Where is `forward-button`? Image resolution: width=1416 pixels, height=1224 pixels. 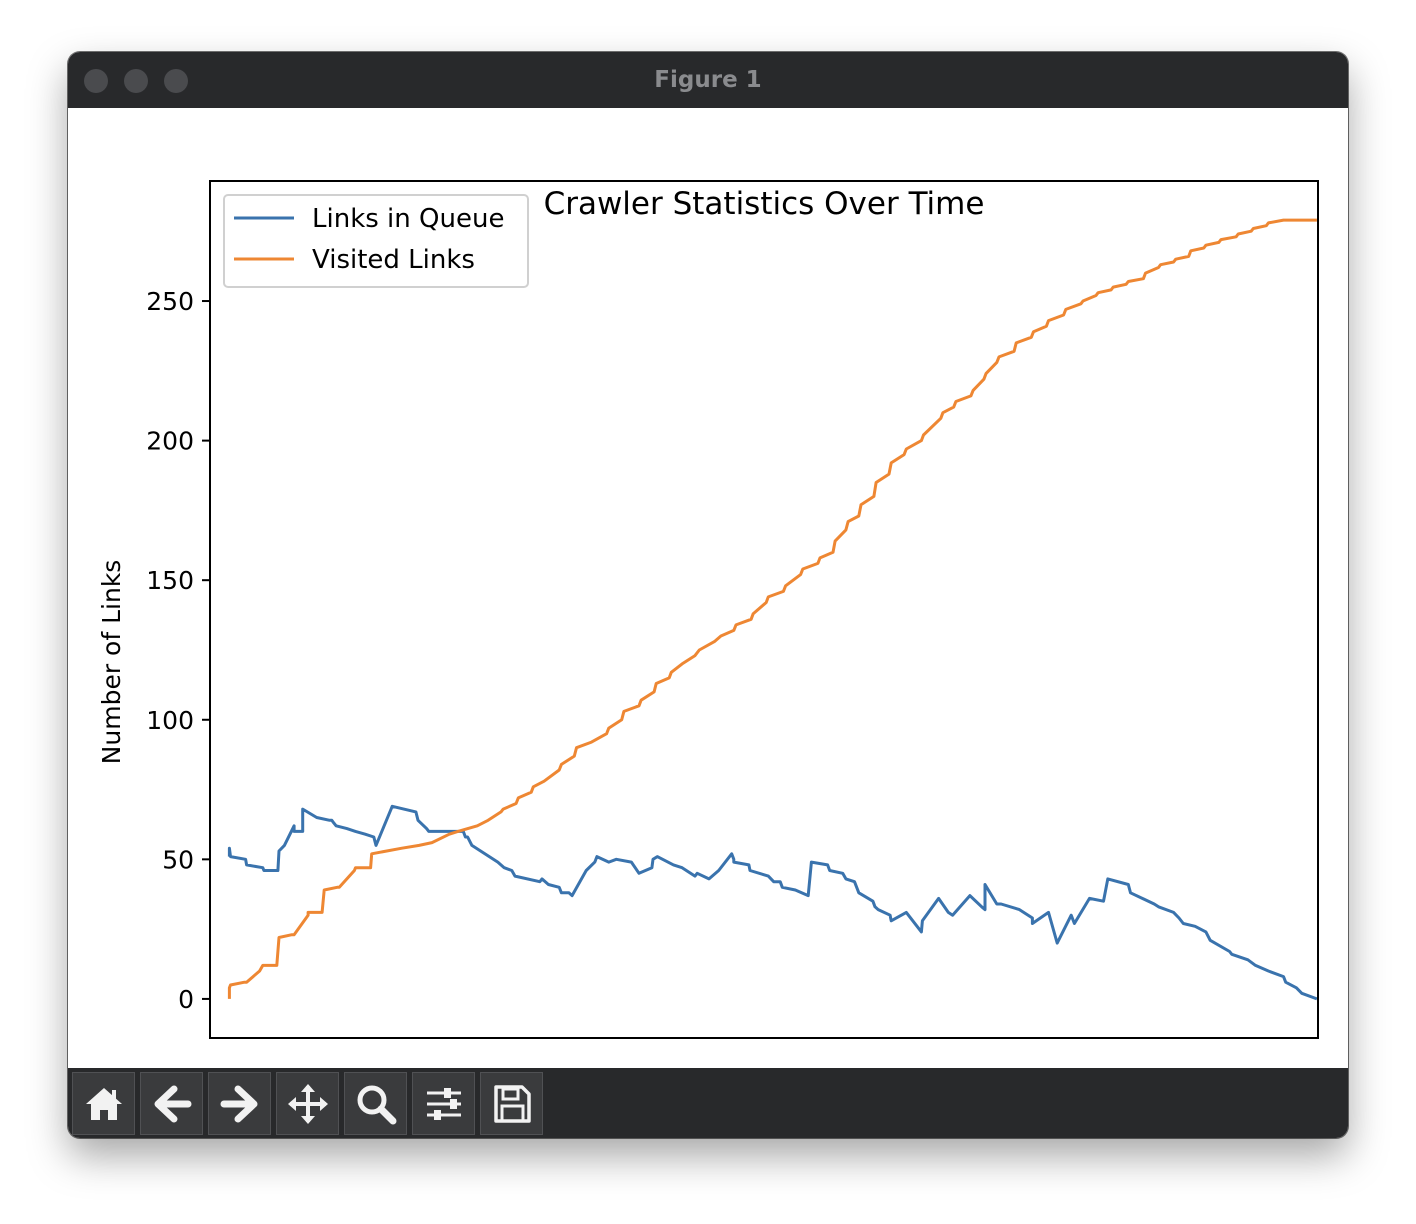
forward-button is located at coordinates (239, 1103).